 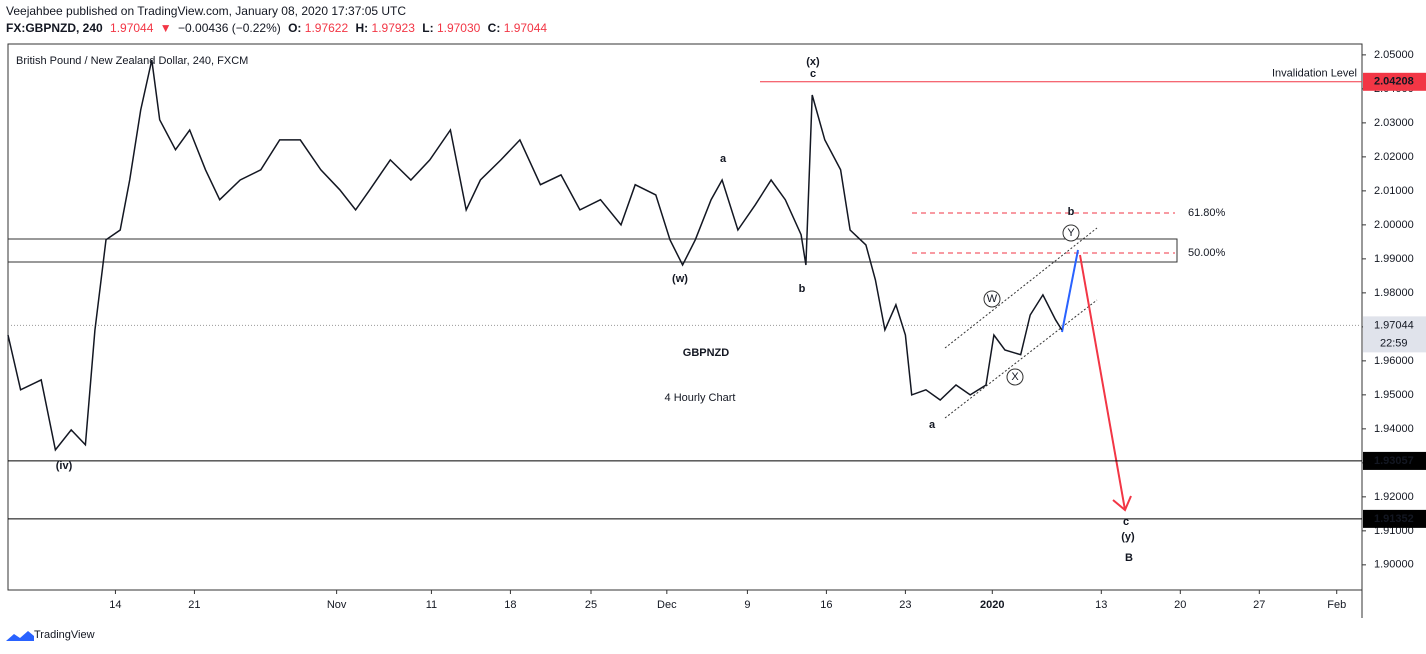 What do you see at coordinates (1394, 325) in the screenshot?
I see `last-price-label: 1.97044` at bounding box center [1394, 325].